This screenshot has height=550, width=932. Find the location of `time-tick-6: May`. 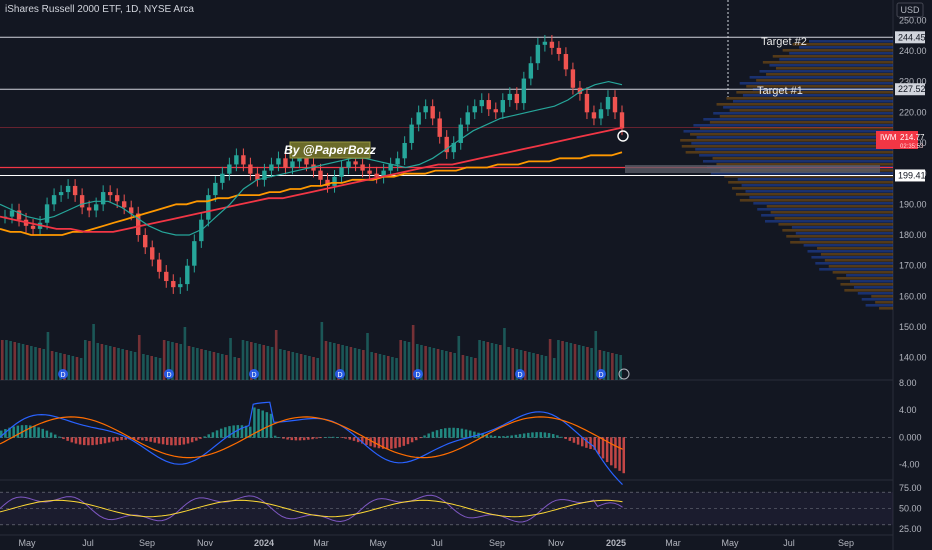

time-tick-6: May is located at coordinates (378, 543).